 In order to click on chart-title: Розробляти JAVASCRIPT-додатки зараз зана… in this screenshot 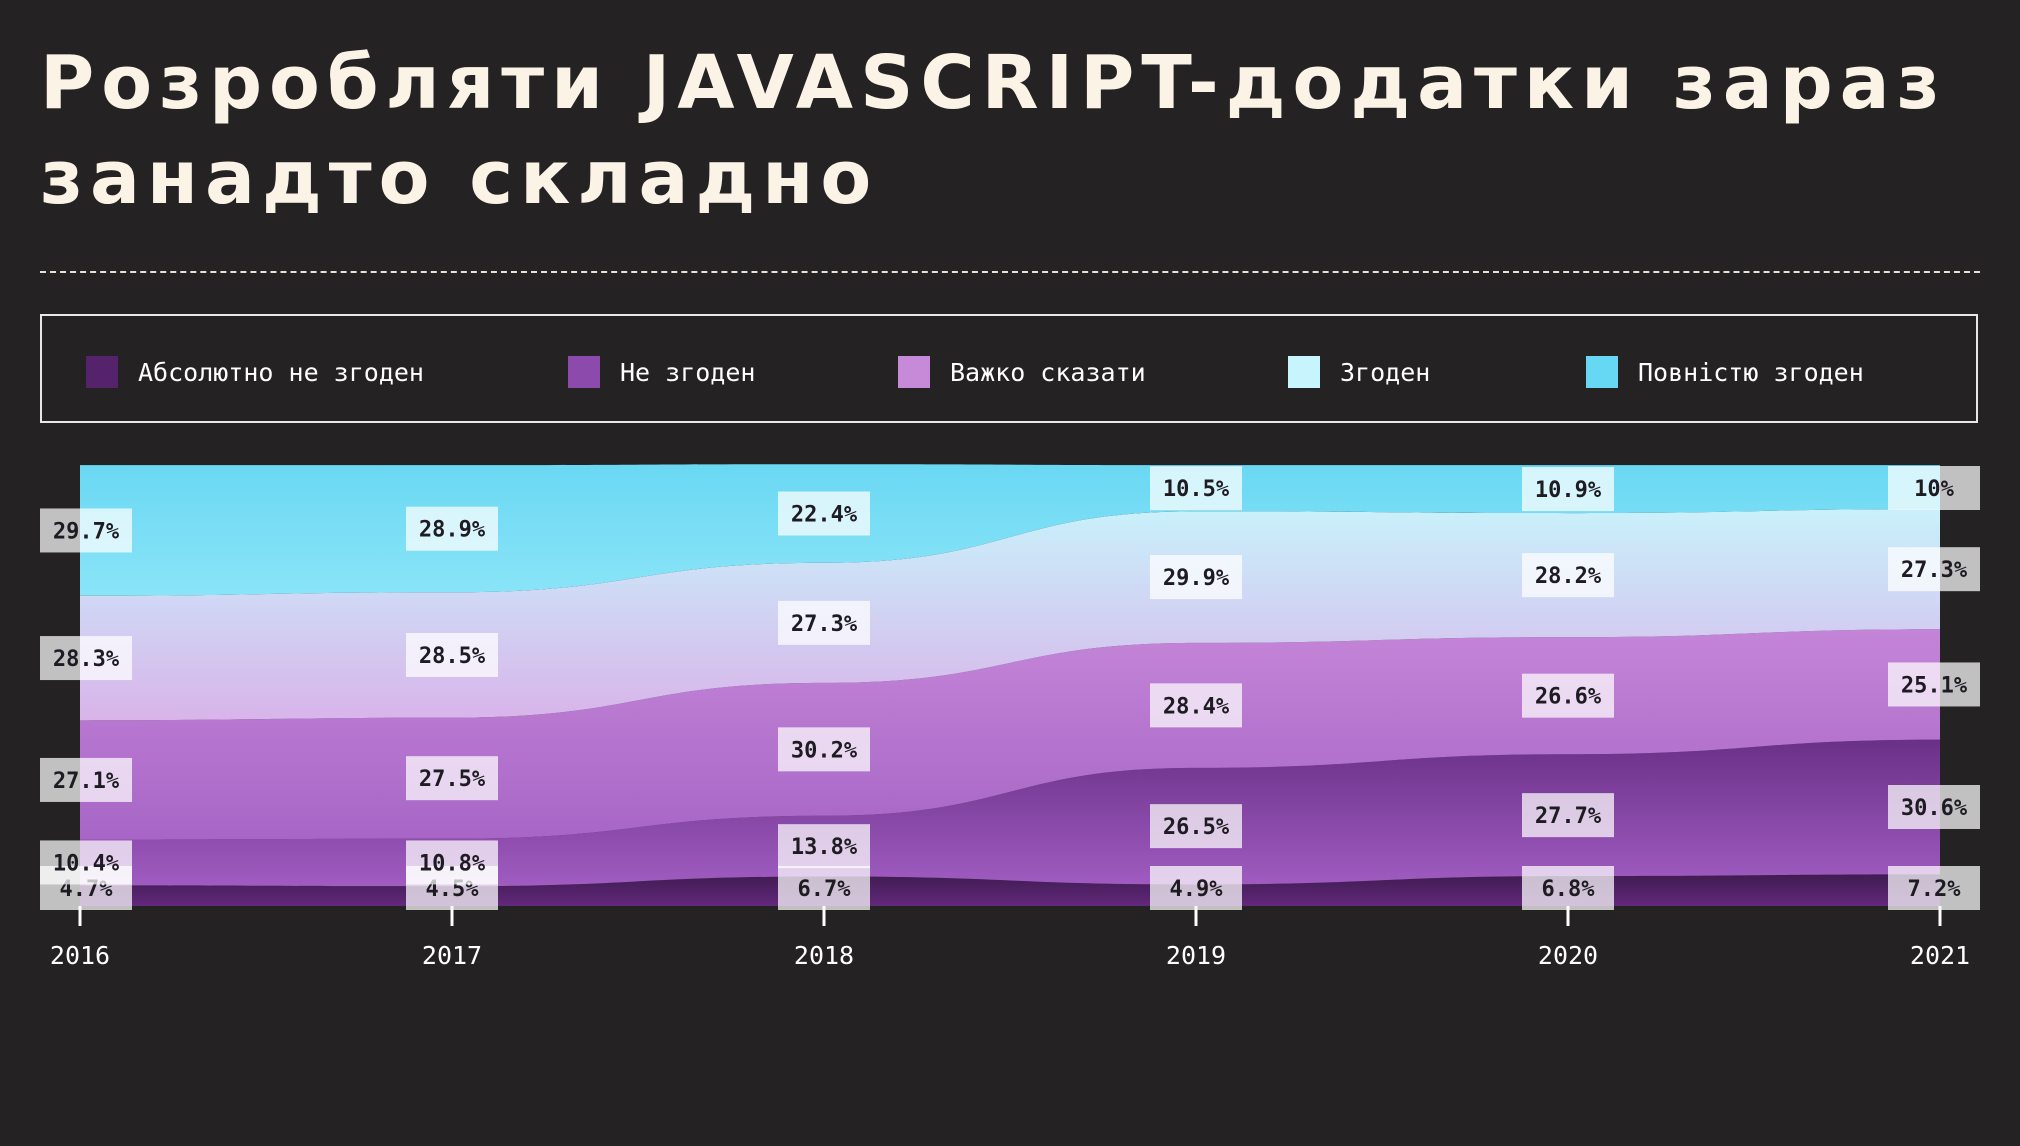, I will do `click(993, 130)`.